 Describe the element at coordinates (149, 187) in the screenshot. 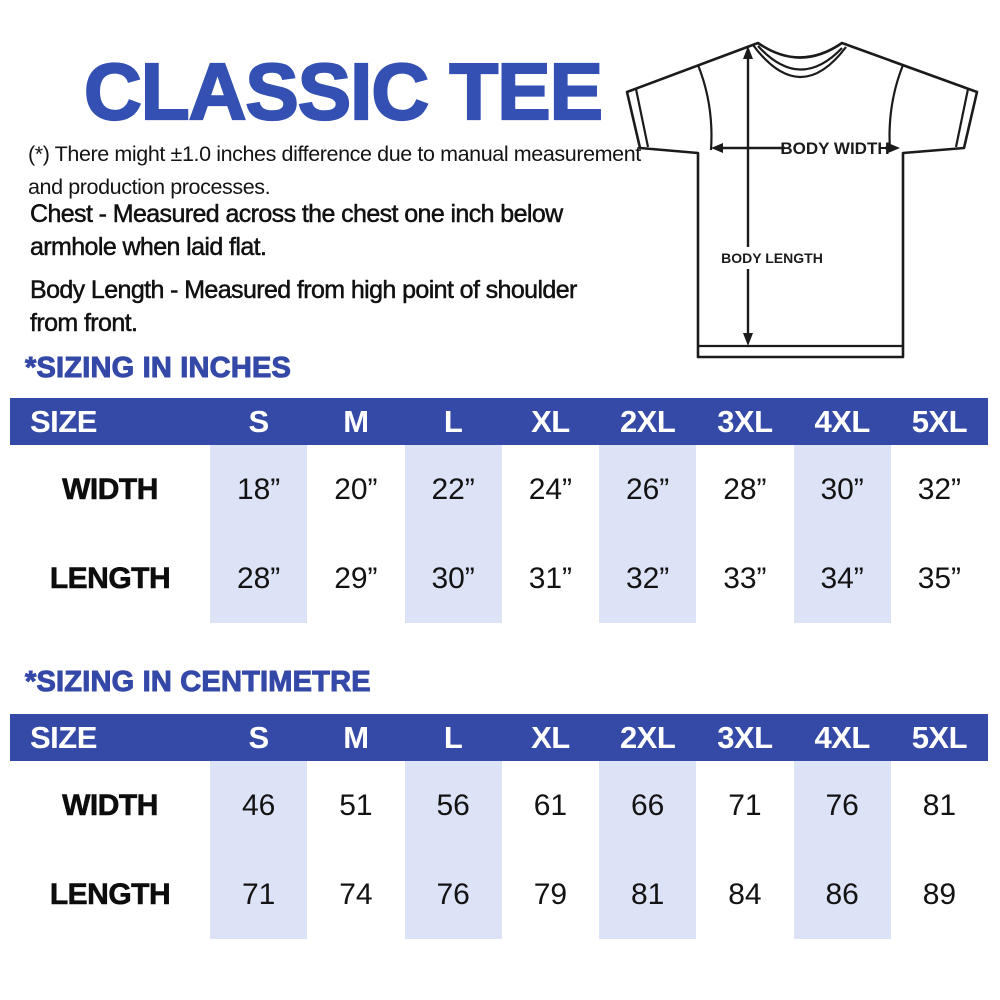

I see `disclaimer-line-2: and production processes.` at that location.